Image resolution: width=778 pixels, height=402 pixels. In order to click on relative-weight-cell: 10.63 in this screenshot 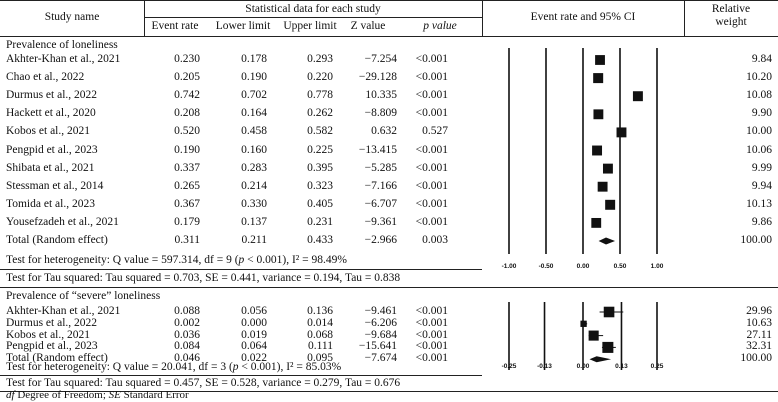, I will do `click(759, 322)`.